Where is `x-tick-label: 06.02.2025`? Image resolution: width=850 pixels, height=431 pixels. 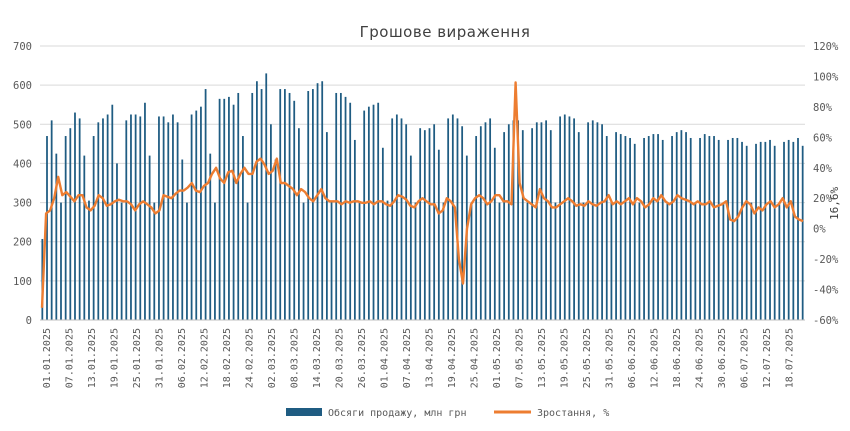
x-tick-label: 06.02.2025 is located at coordinates (182, 358).